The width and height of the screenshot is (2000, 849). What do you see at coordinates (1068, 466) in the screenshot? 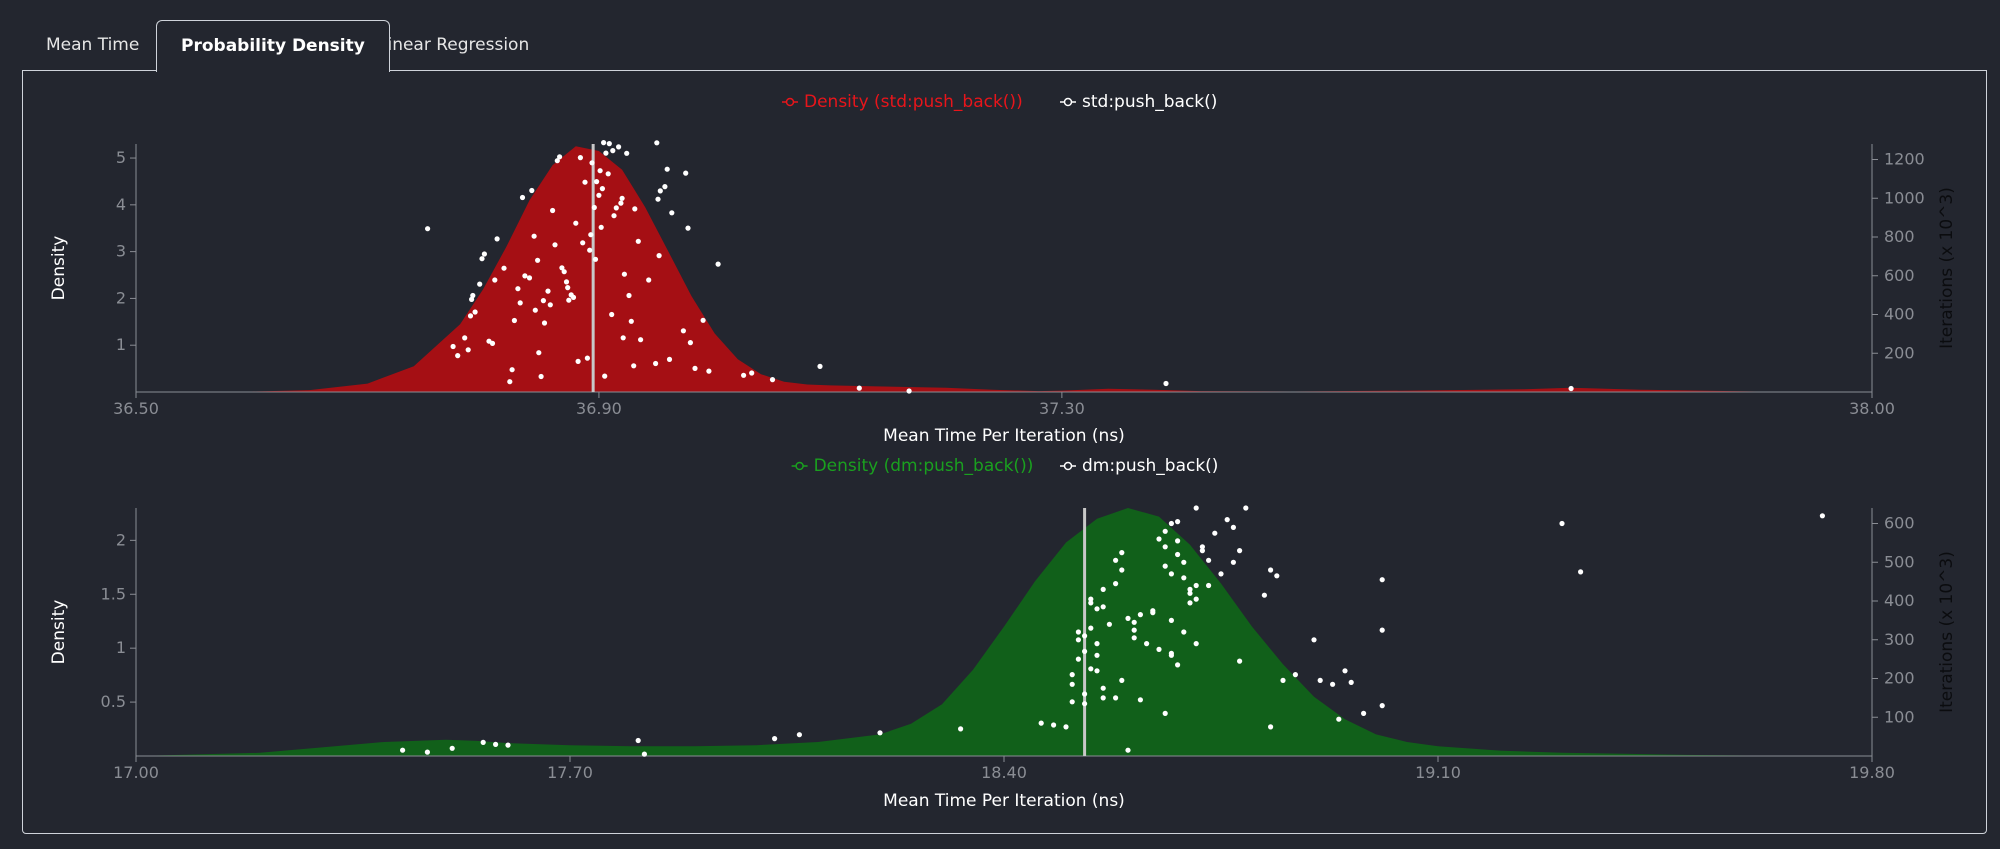
I see `legend-swatch-marker` at bounding box center [1068, 466].